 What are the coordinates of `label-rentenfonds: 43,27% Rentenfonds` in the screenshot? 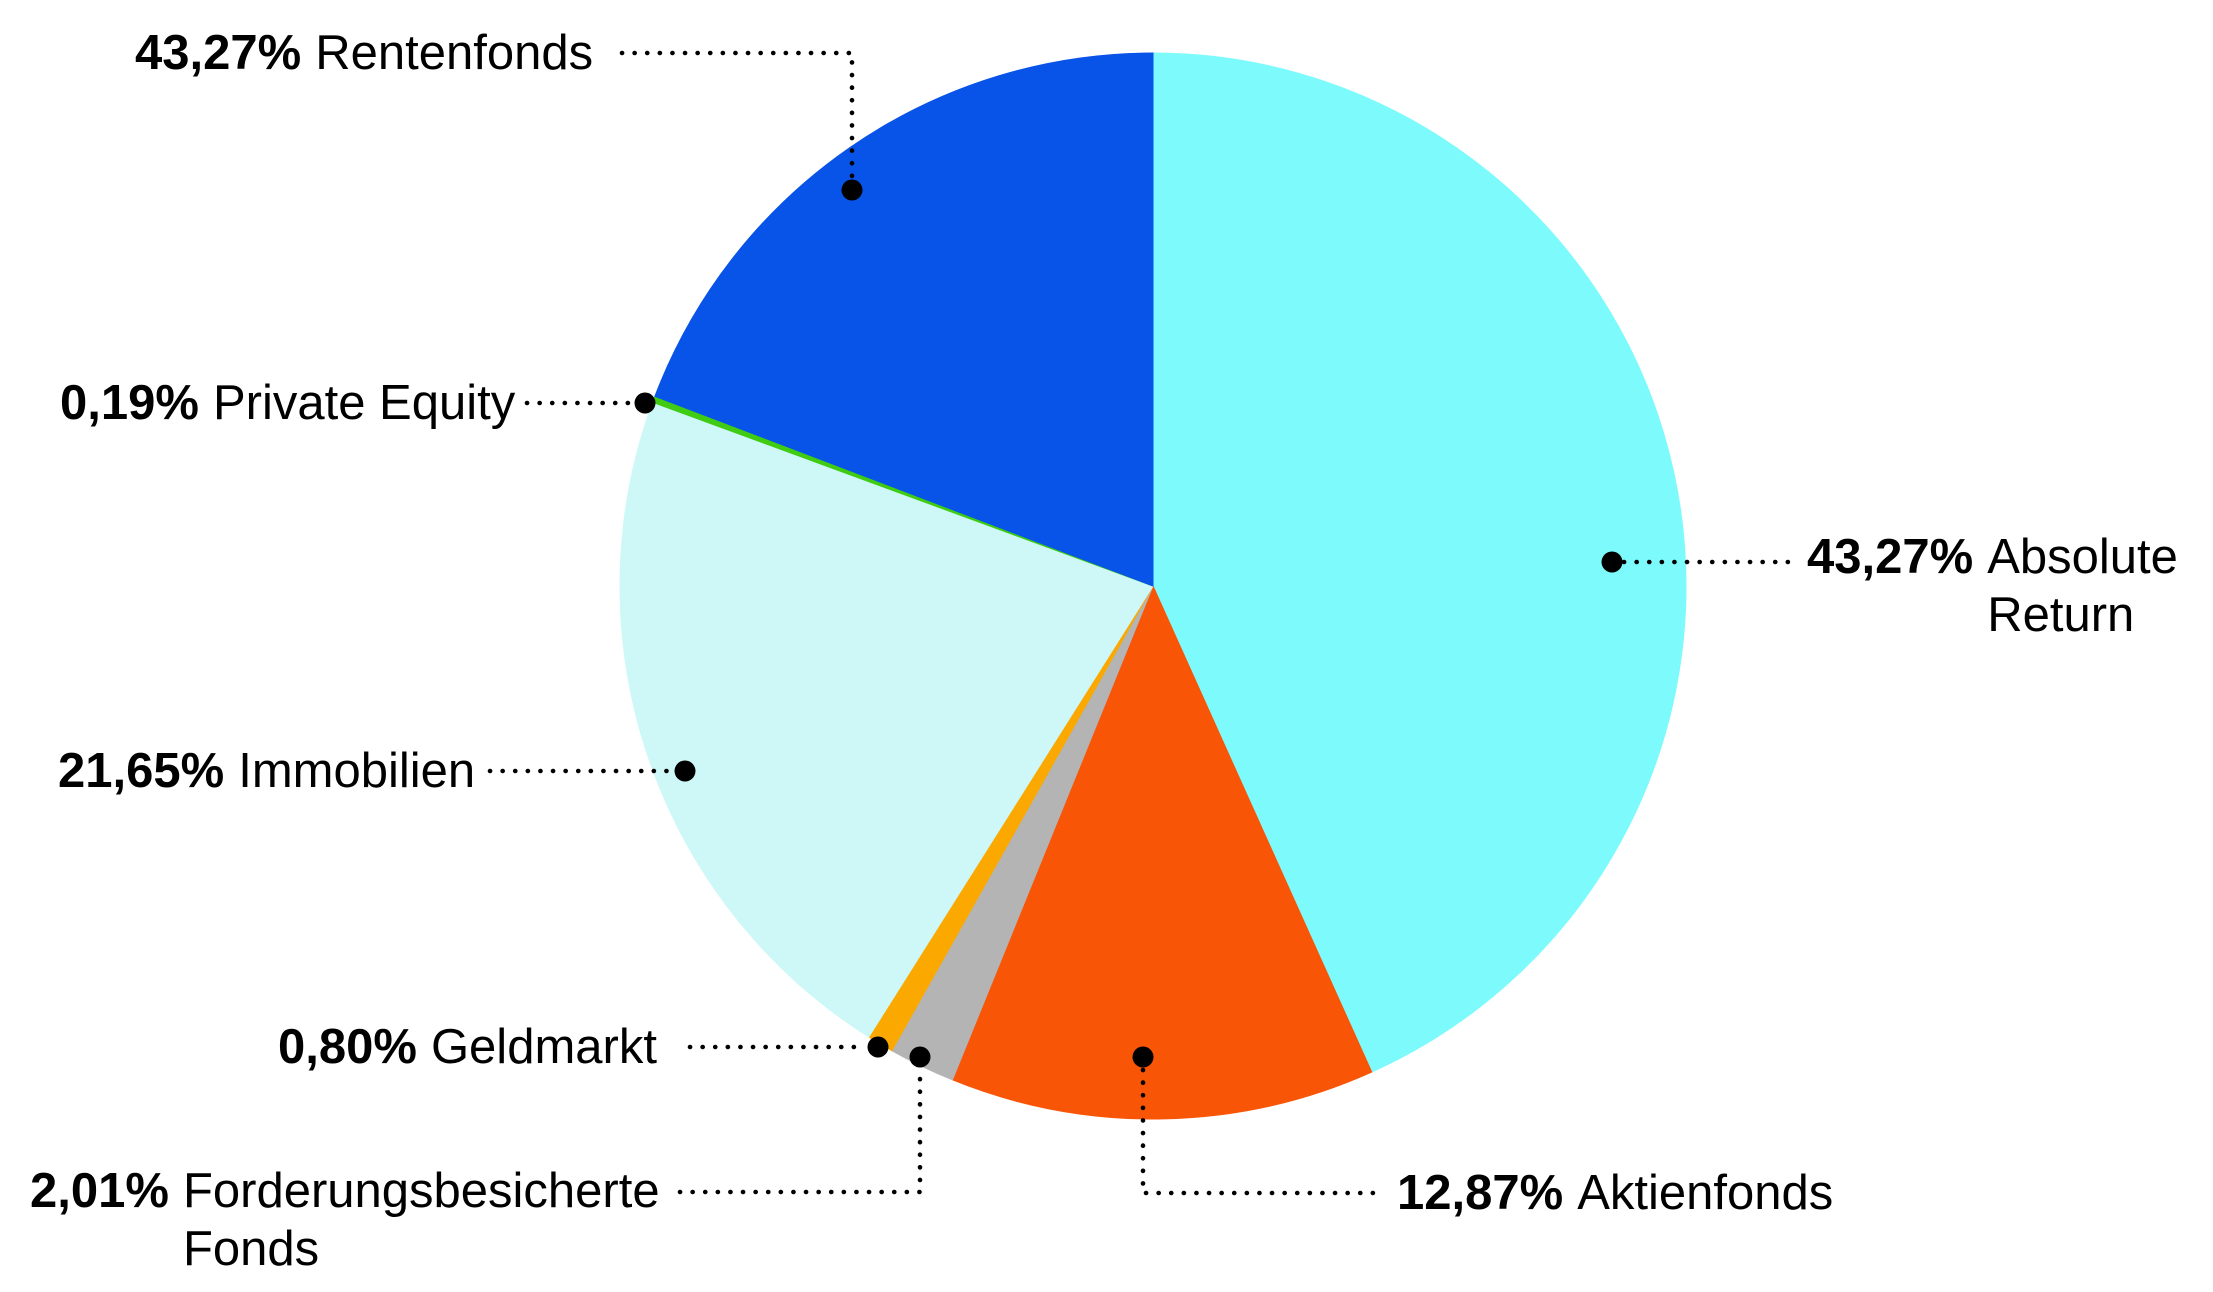 It's located at (364, 53).